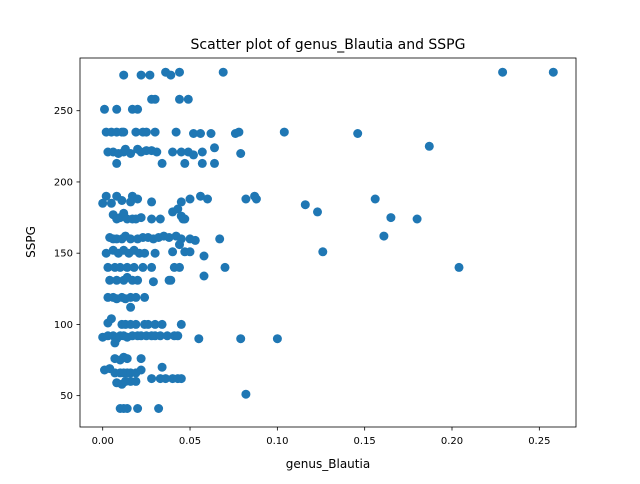 The image size is (640, 484). I want to click on x-tick-label: 0.20, so click(452, 441).